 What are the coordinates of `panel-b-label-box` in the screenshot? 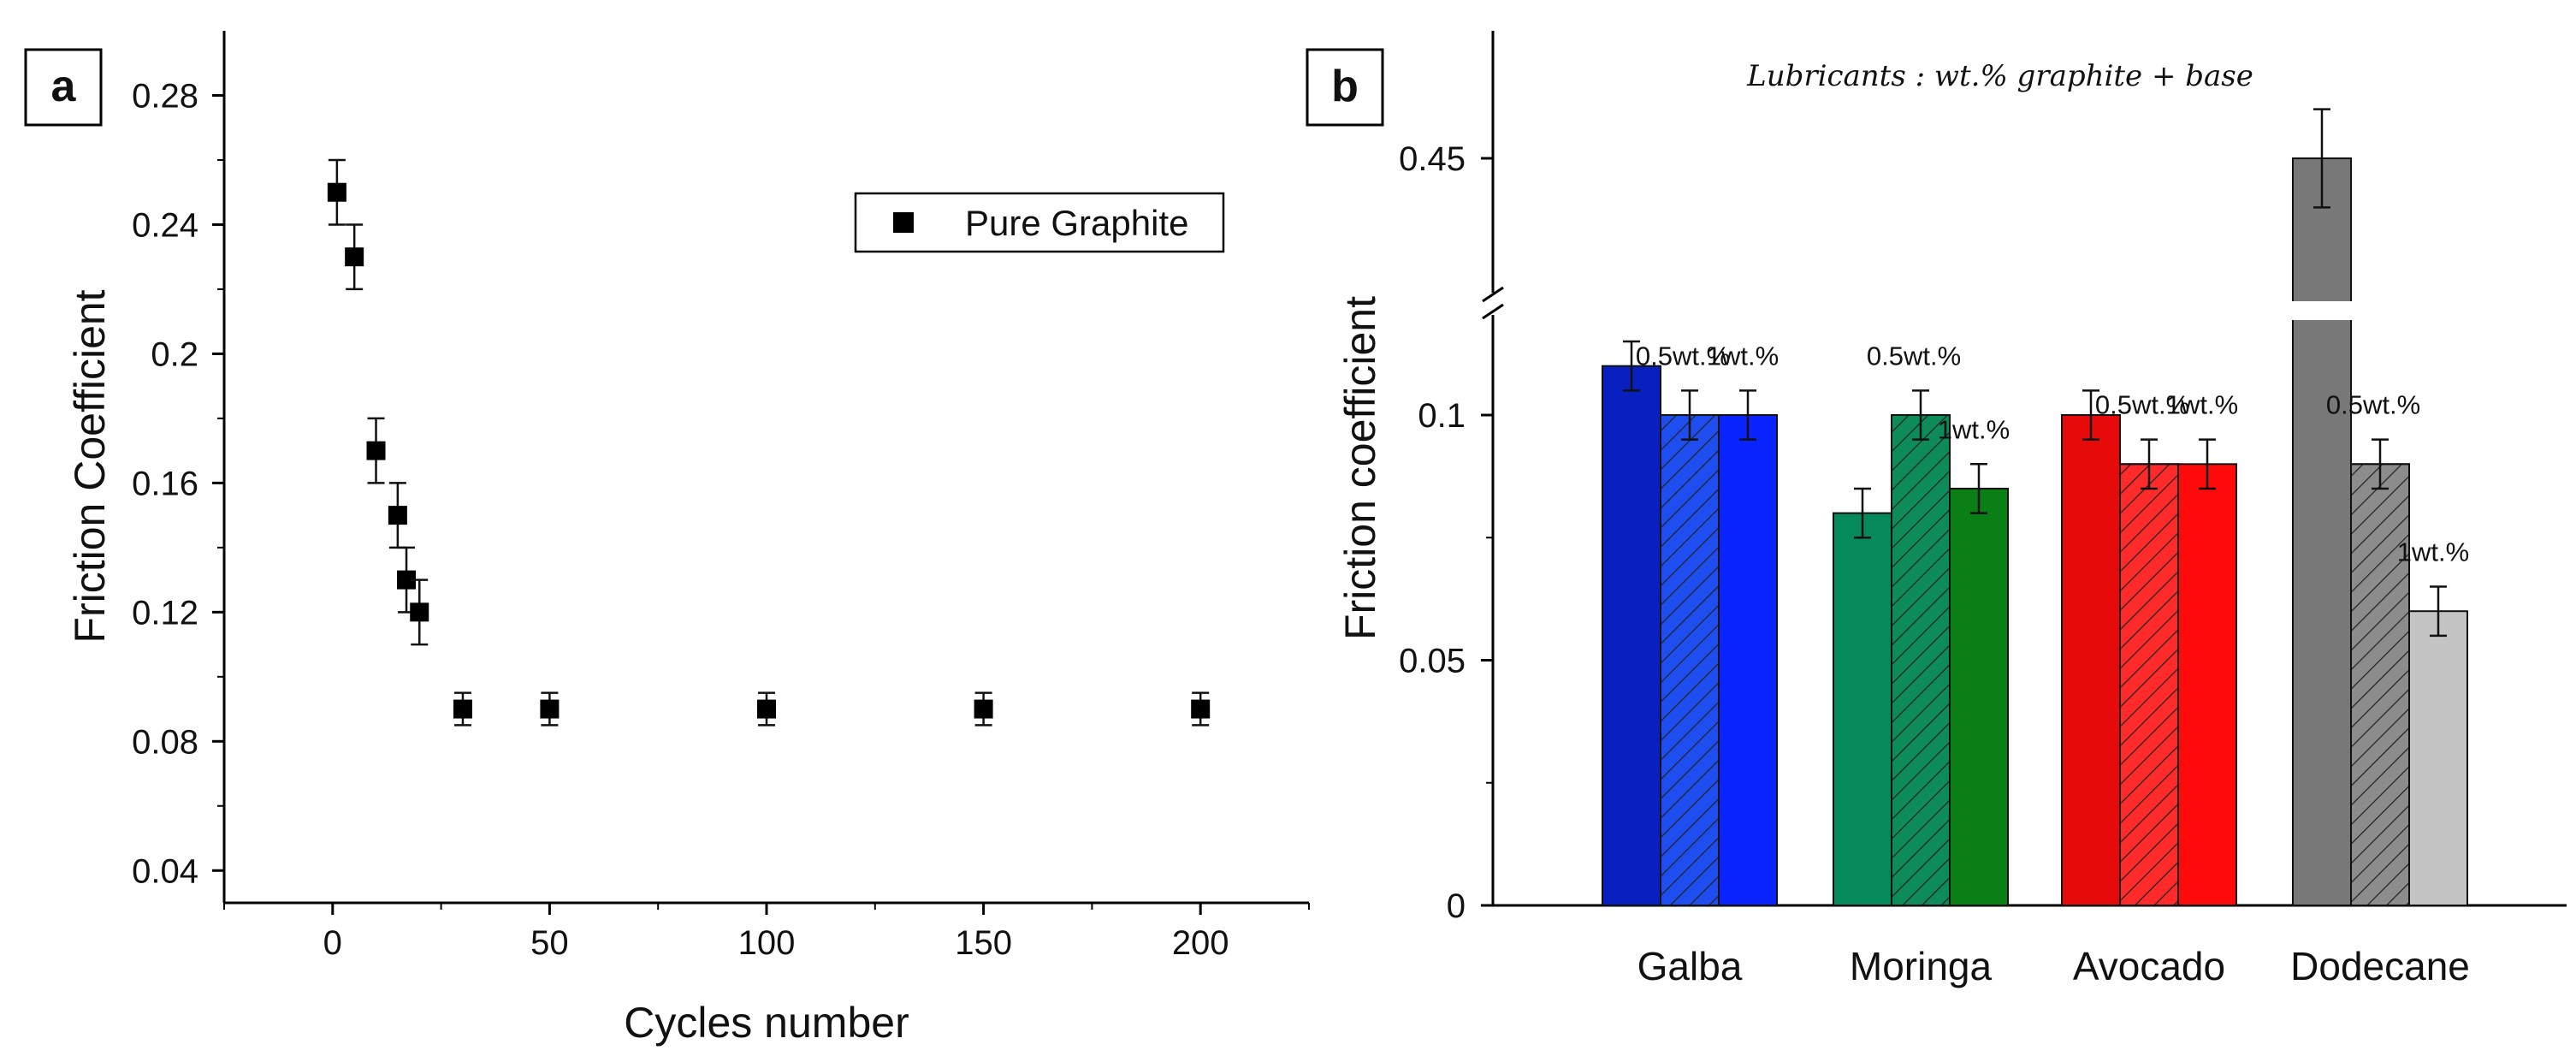 It's located at (1345, 88).